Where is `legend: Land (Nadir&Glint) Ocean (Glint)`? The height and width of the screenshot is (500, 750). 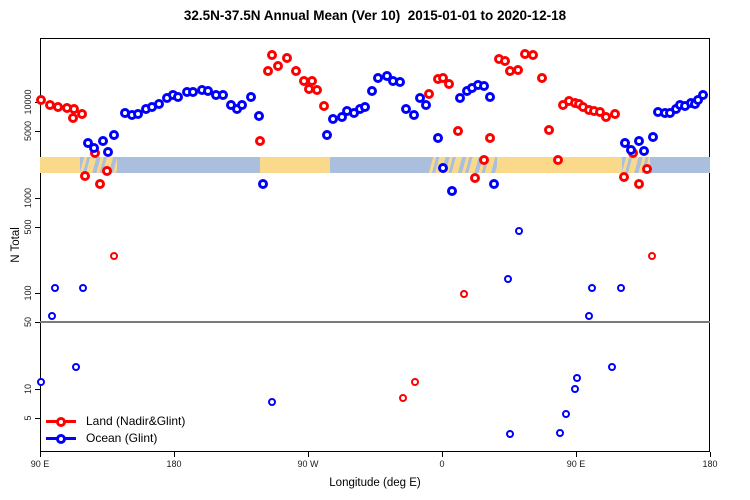
legend: Land (Nadir&Glint) Ocean (Glint) is located at coordinates (115, 430).